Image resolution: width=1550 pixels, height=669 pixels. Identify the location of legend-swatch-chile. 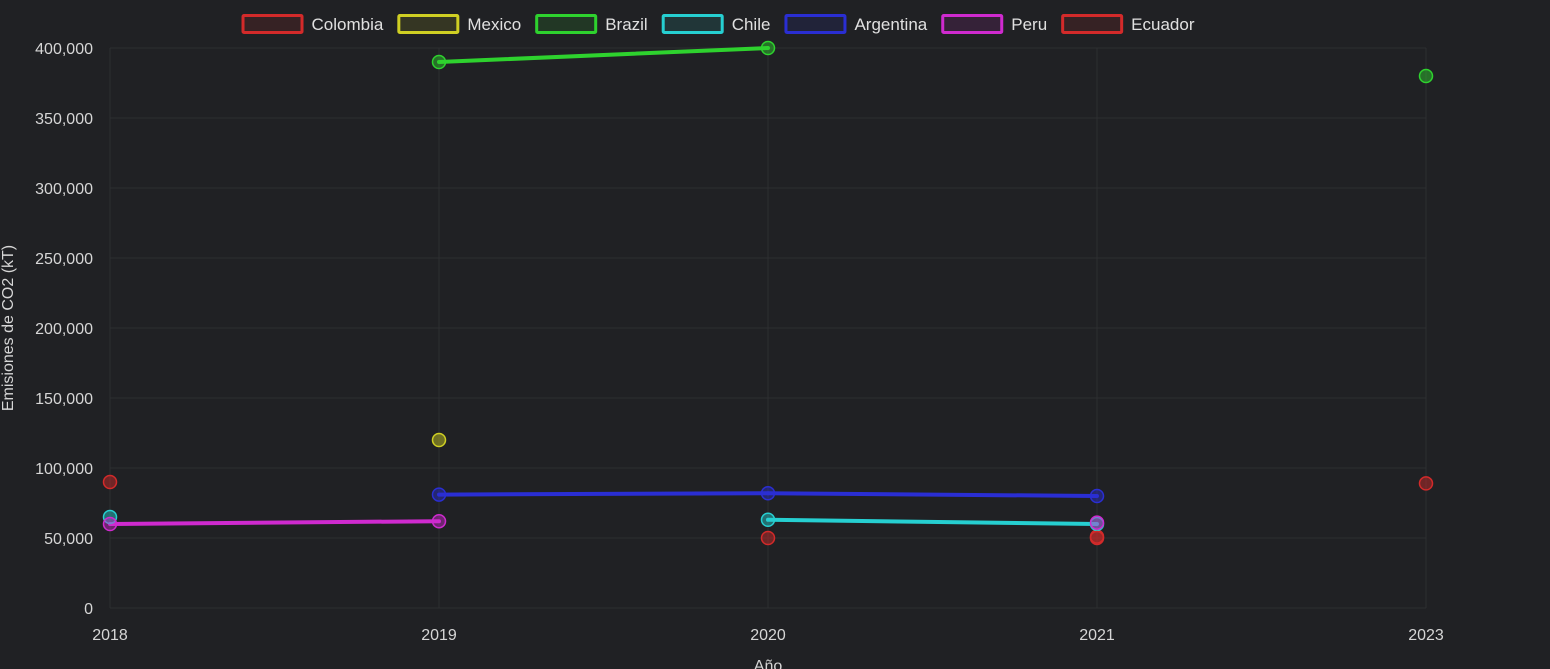
(692, 24).